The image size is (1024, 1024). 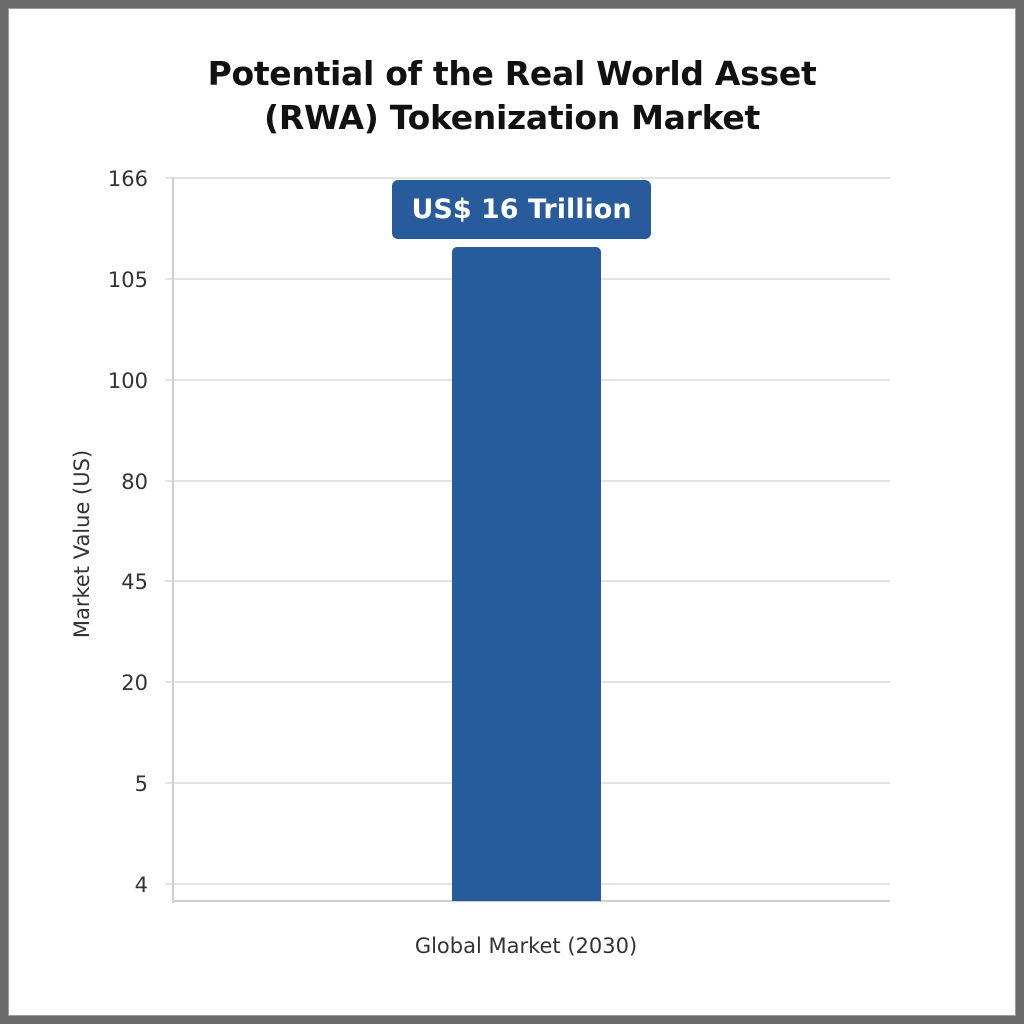 What do you see at coordinates (526, 946) in the screenshot?
I see `x-axis-category-label: Global Market (2030)` at bounding box center [526, 946].